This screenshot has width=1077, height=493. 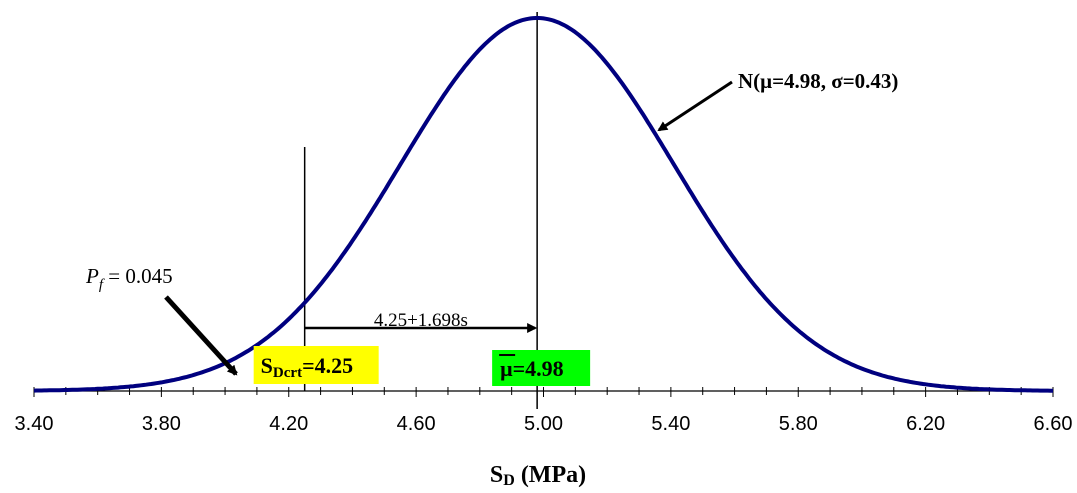 I want to click on x-tick-label: 5.40, so click(x=670, y=424).